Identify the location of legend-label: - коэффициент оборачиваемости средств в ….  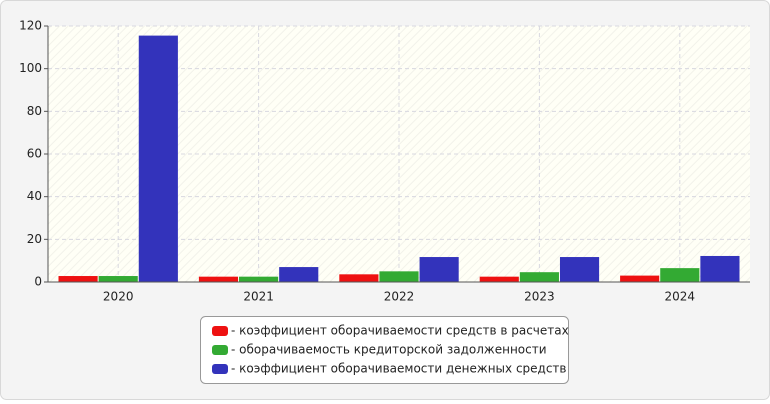
(400, 331).